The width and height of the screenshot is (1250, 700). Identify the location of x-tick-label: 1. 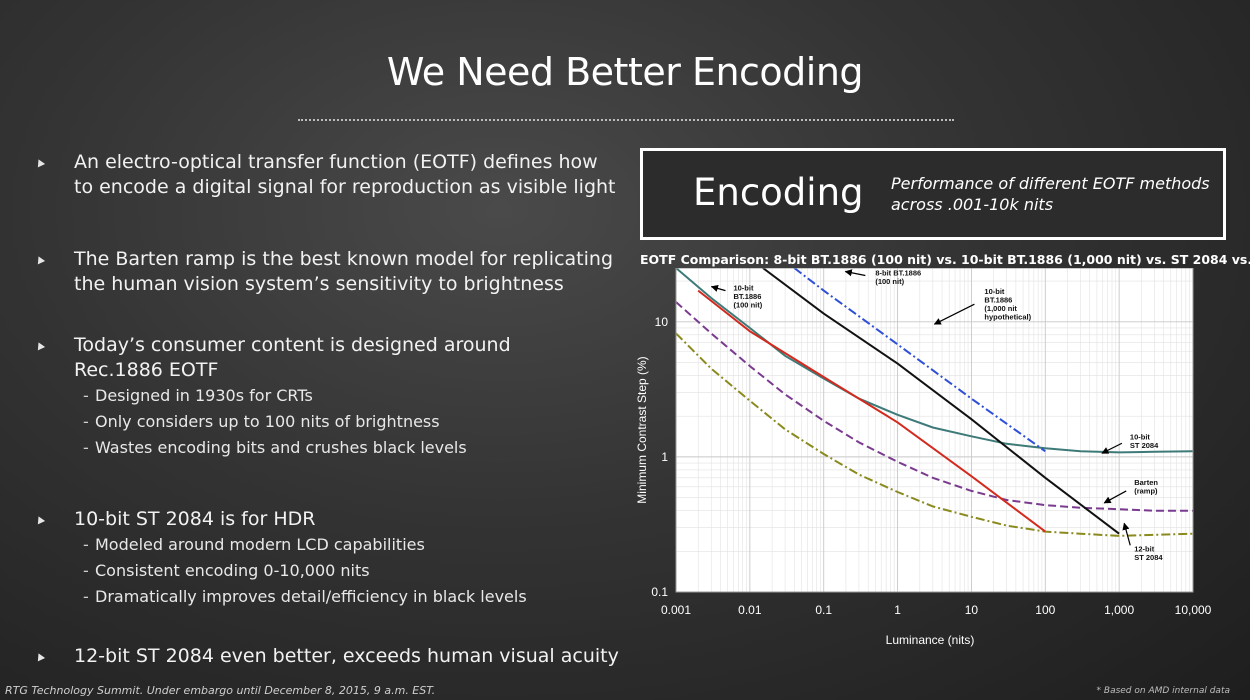
(897, 610).